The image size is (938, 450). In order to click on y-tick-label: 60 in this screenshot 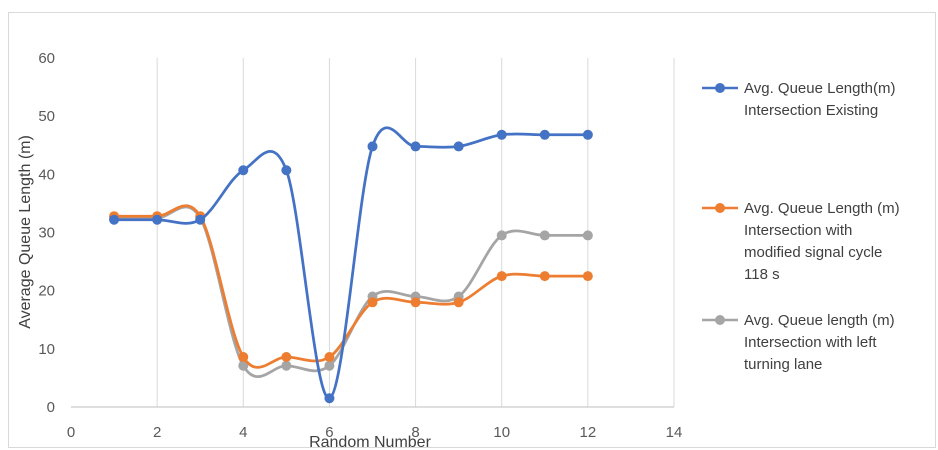, I will do `click(46, 58)`.